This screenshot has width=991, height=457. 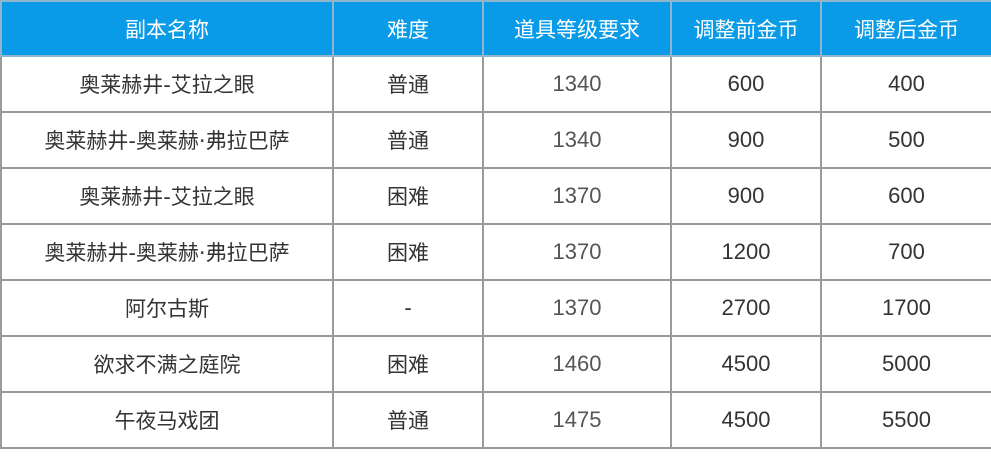 I want to click on cell-gold-after: 700, so click(x=905, y=252).